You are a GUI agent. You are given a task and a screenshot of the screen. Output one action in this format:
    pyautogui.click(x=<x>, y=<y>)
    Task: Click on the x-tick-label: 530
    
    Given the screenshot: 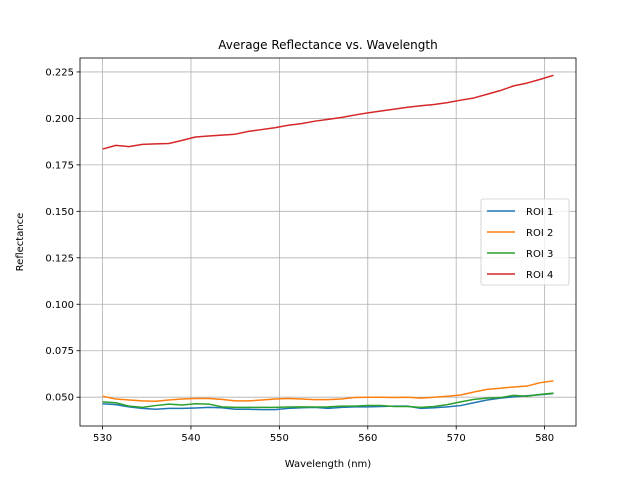 What is the action you would take?
    pyautogui.click(x=102, y=438)
    